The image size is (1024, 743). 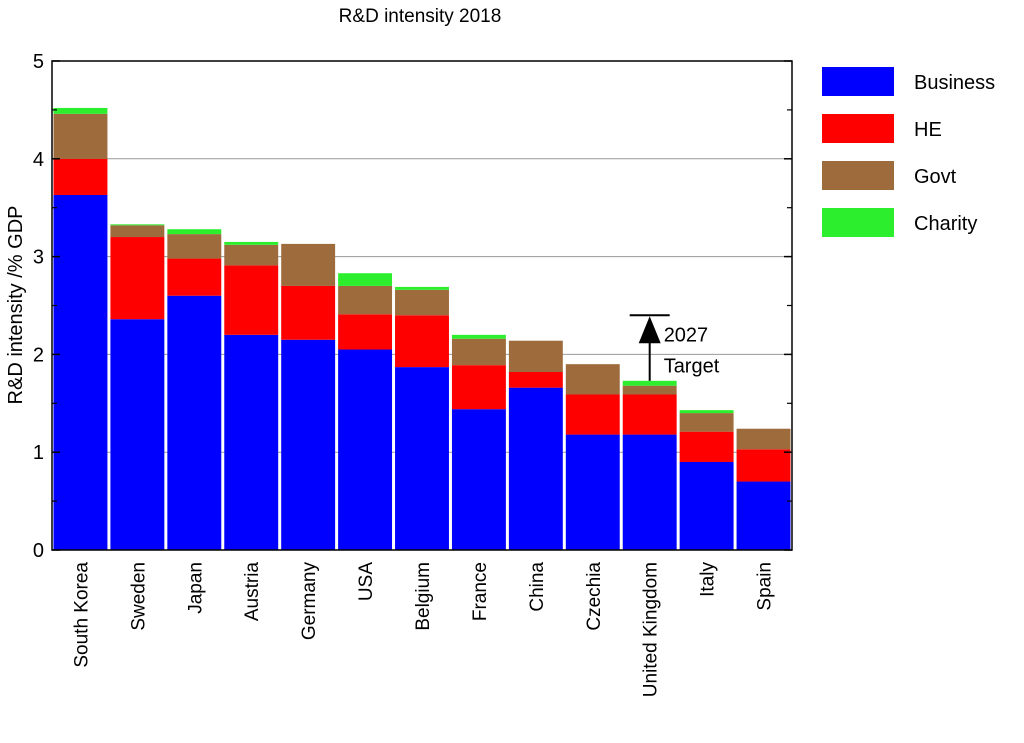 What do you see at coordinates (16, 305) in the screenshot?
I see `y-axis-label: R&D intensity /% GDP` at bounding box center [16, 305].